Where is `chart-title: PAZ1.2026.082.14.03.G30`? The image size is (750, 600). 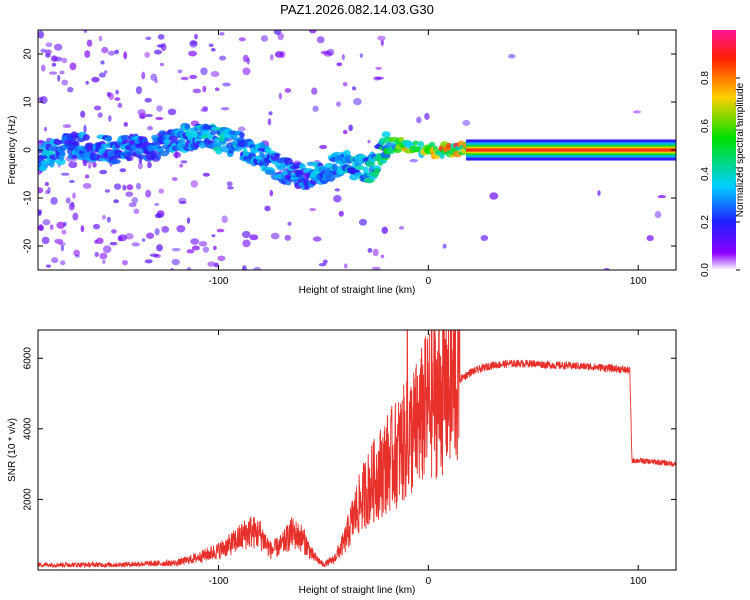 chart-title: PAZ1.2026.082.14.03.G30 is located at coordinates (357, 9).